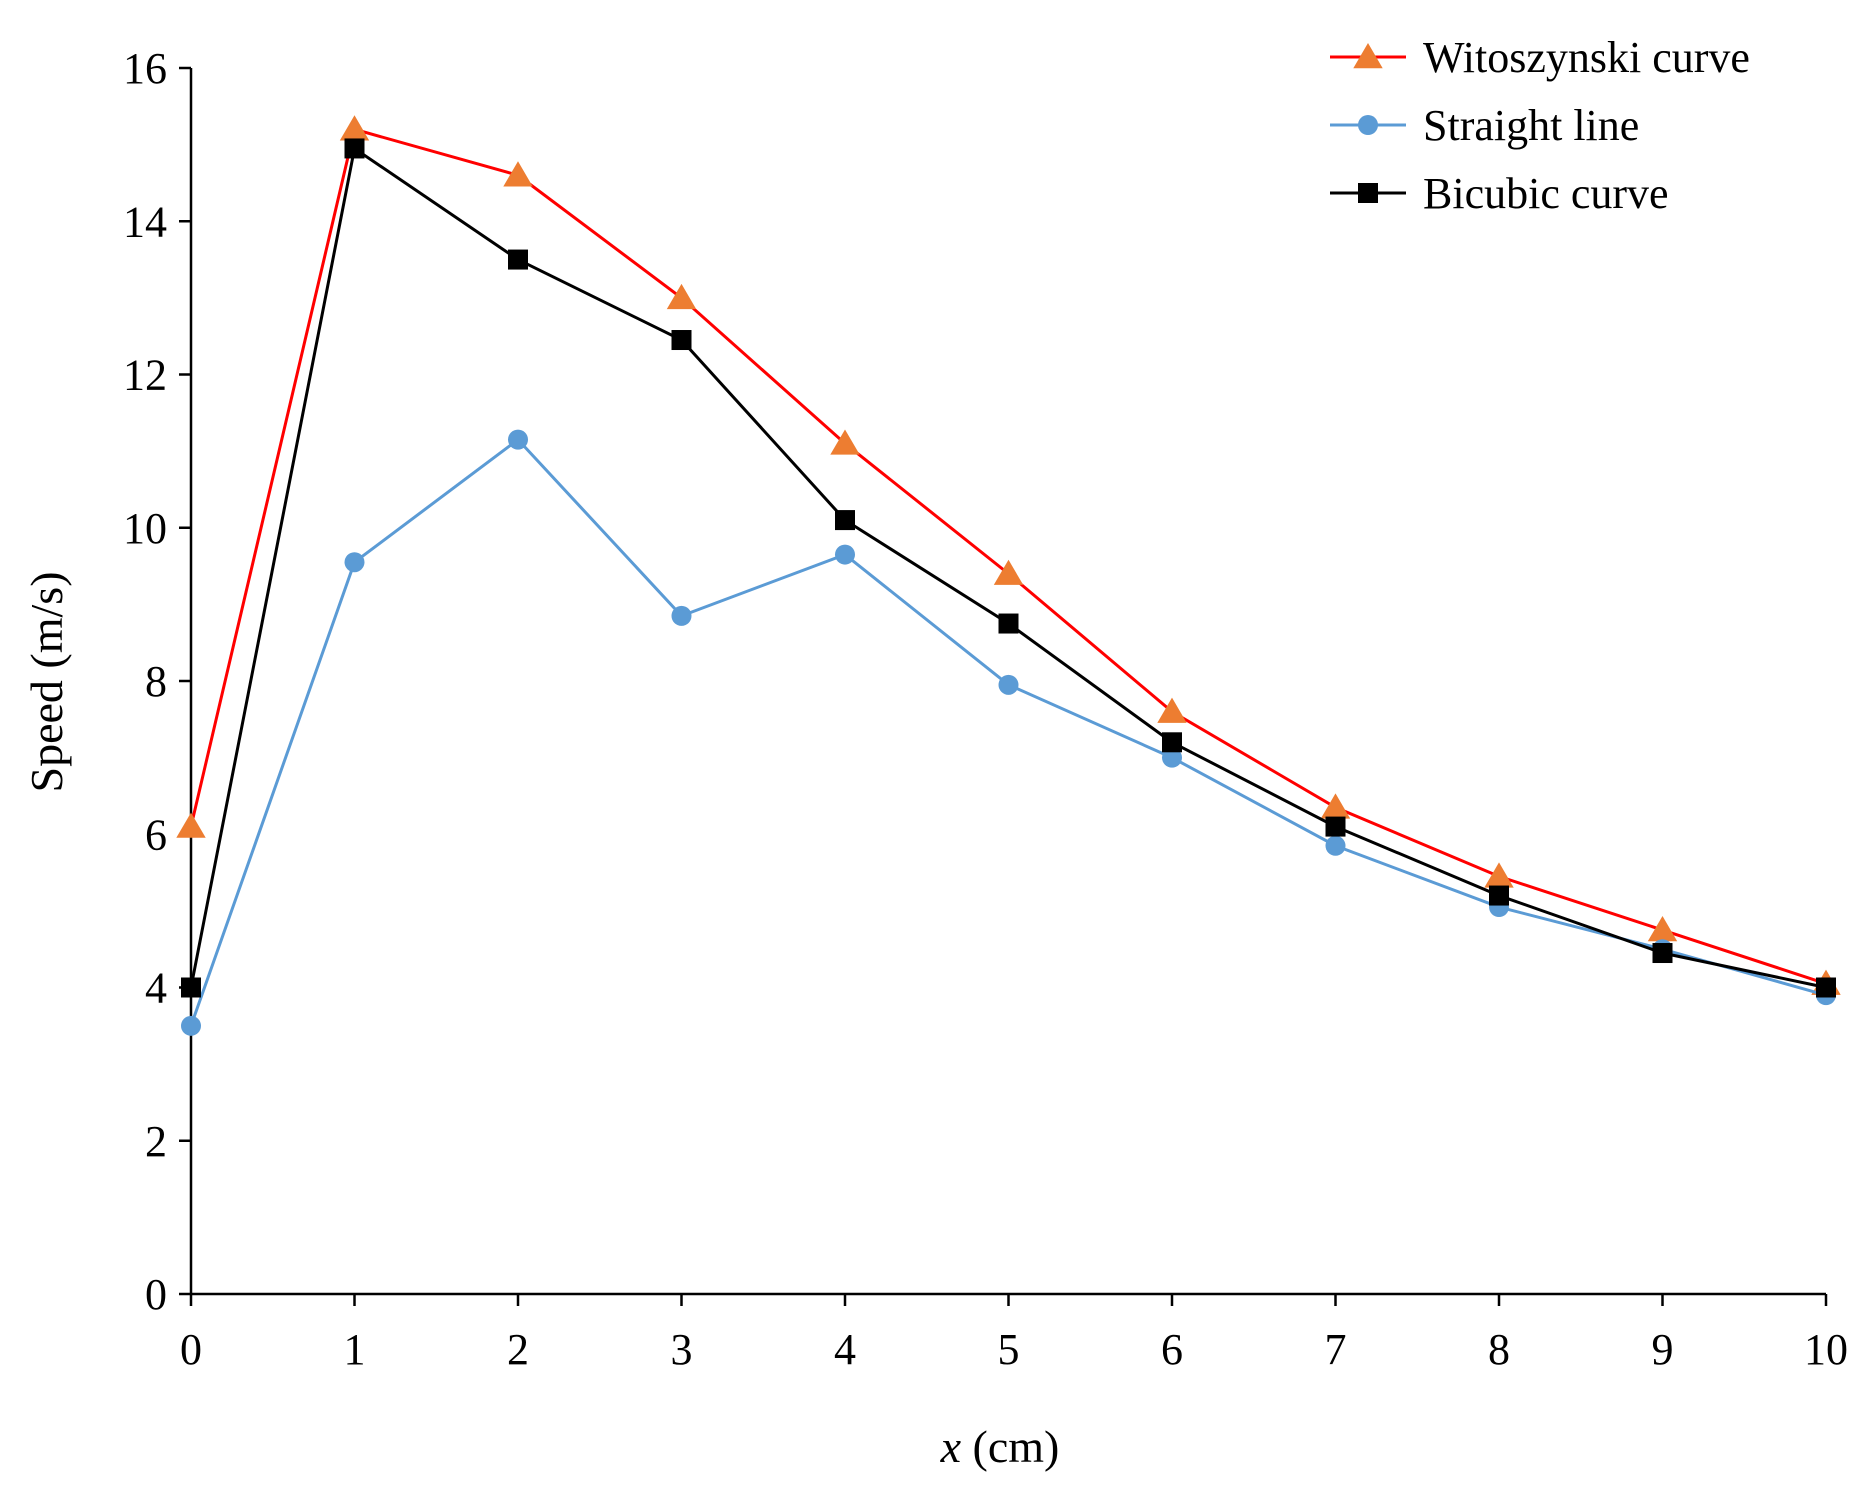 The width and height of the screenshot is (1875, 1493). I want to click on x-tick-label: 7, so click(1336, 1349).